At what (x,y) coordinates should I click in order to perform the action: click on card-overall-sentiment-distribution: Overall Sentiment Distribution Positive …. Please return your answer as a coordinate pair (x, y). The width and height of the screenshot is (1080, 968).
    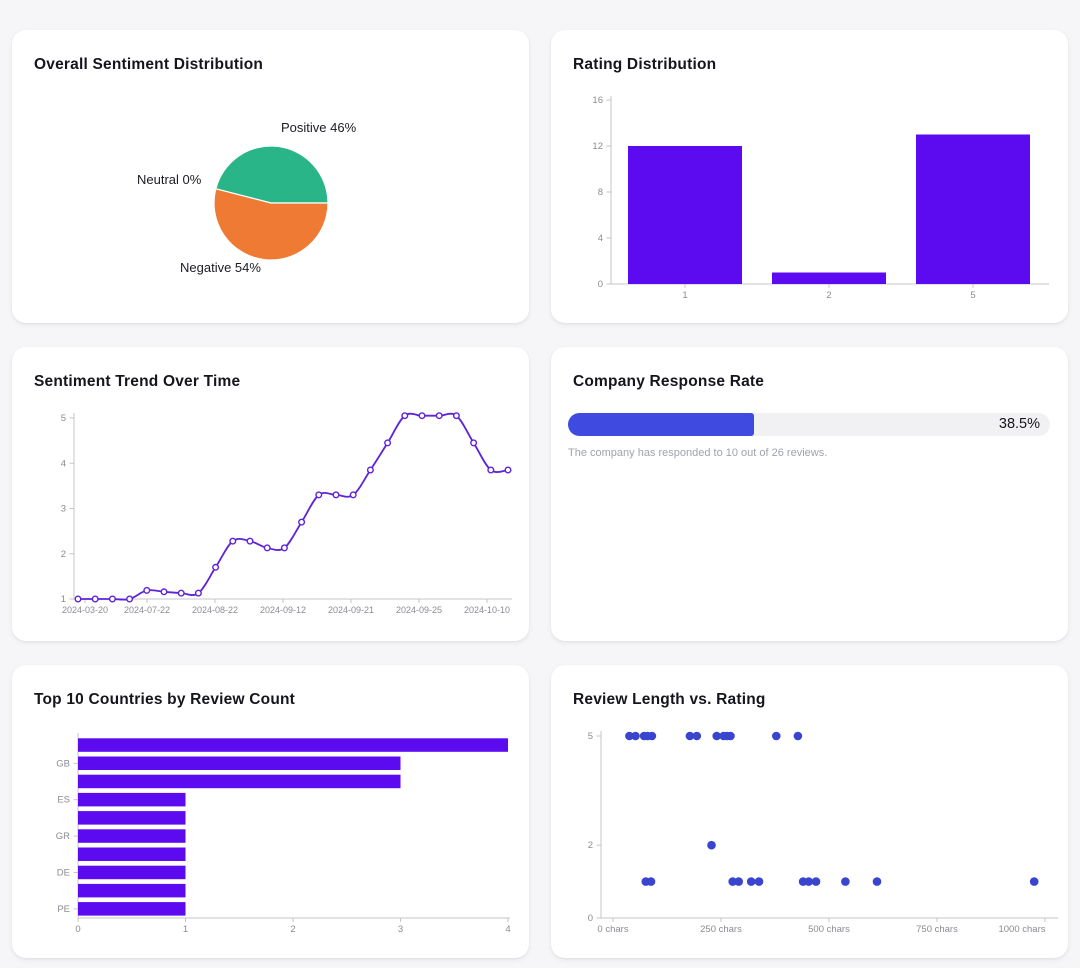
    Looking at the image, I should click on (270, 176).